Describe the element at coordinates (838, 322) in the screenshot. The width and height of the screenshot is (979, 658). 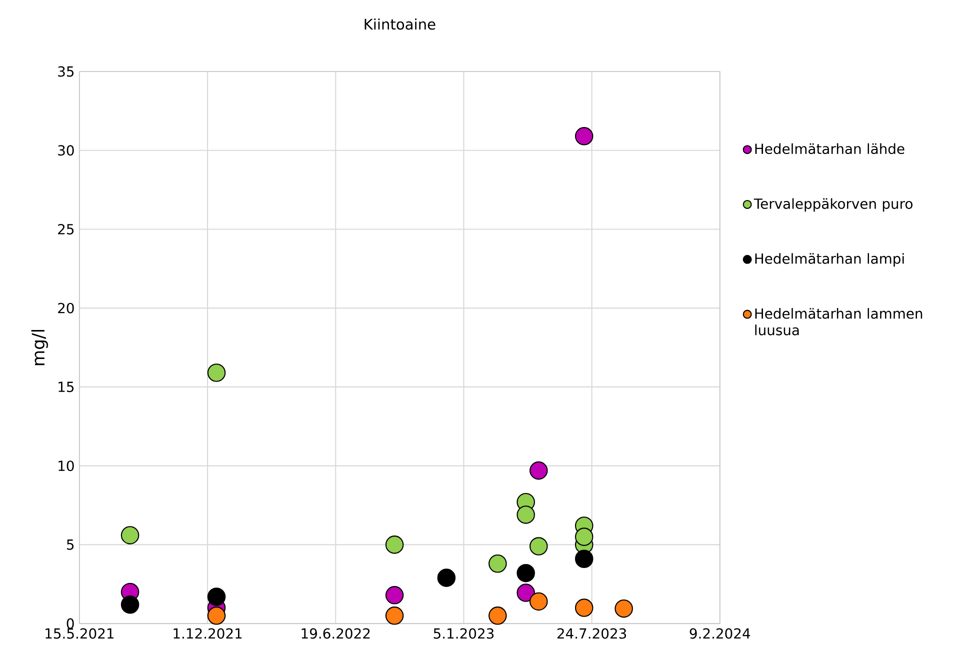
I see `legend-label: Hedelmätarhan lammen luusua` at that location.